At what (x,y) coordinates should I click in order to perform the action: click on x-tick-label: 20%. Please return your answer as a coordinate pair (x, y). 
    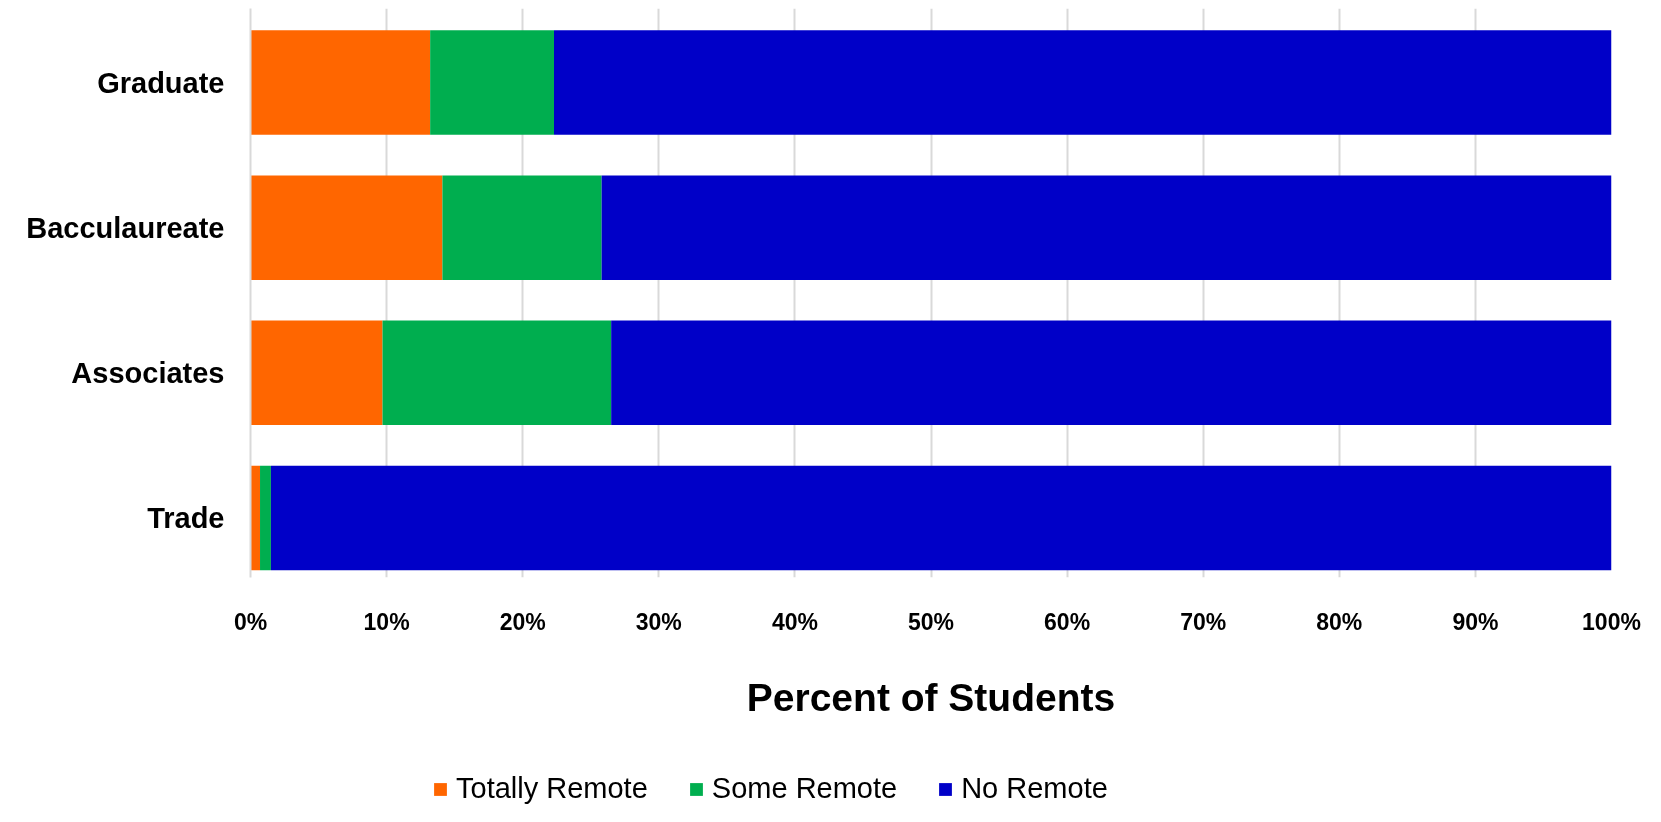
    Looking at the image, I should click on (522, 621).